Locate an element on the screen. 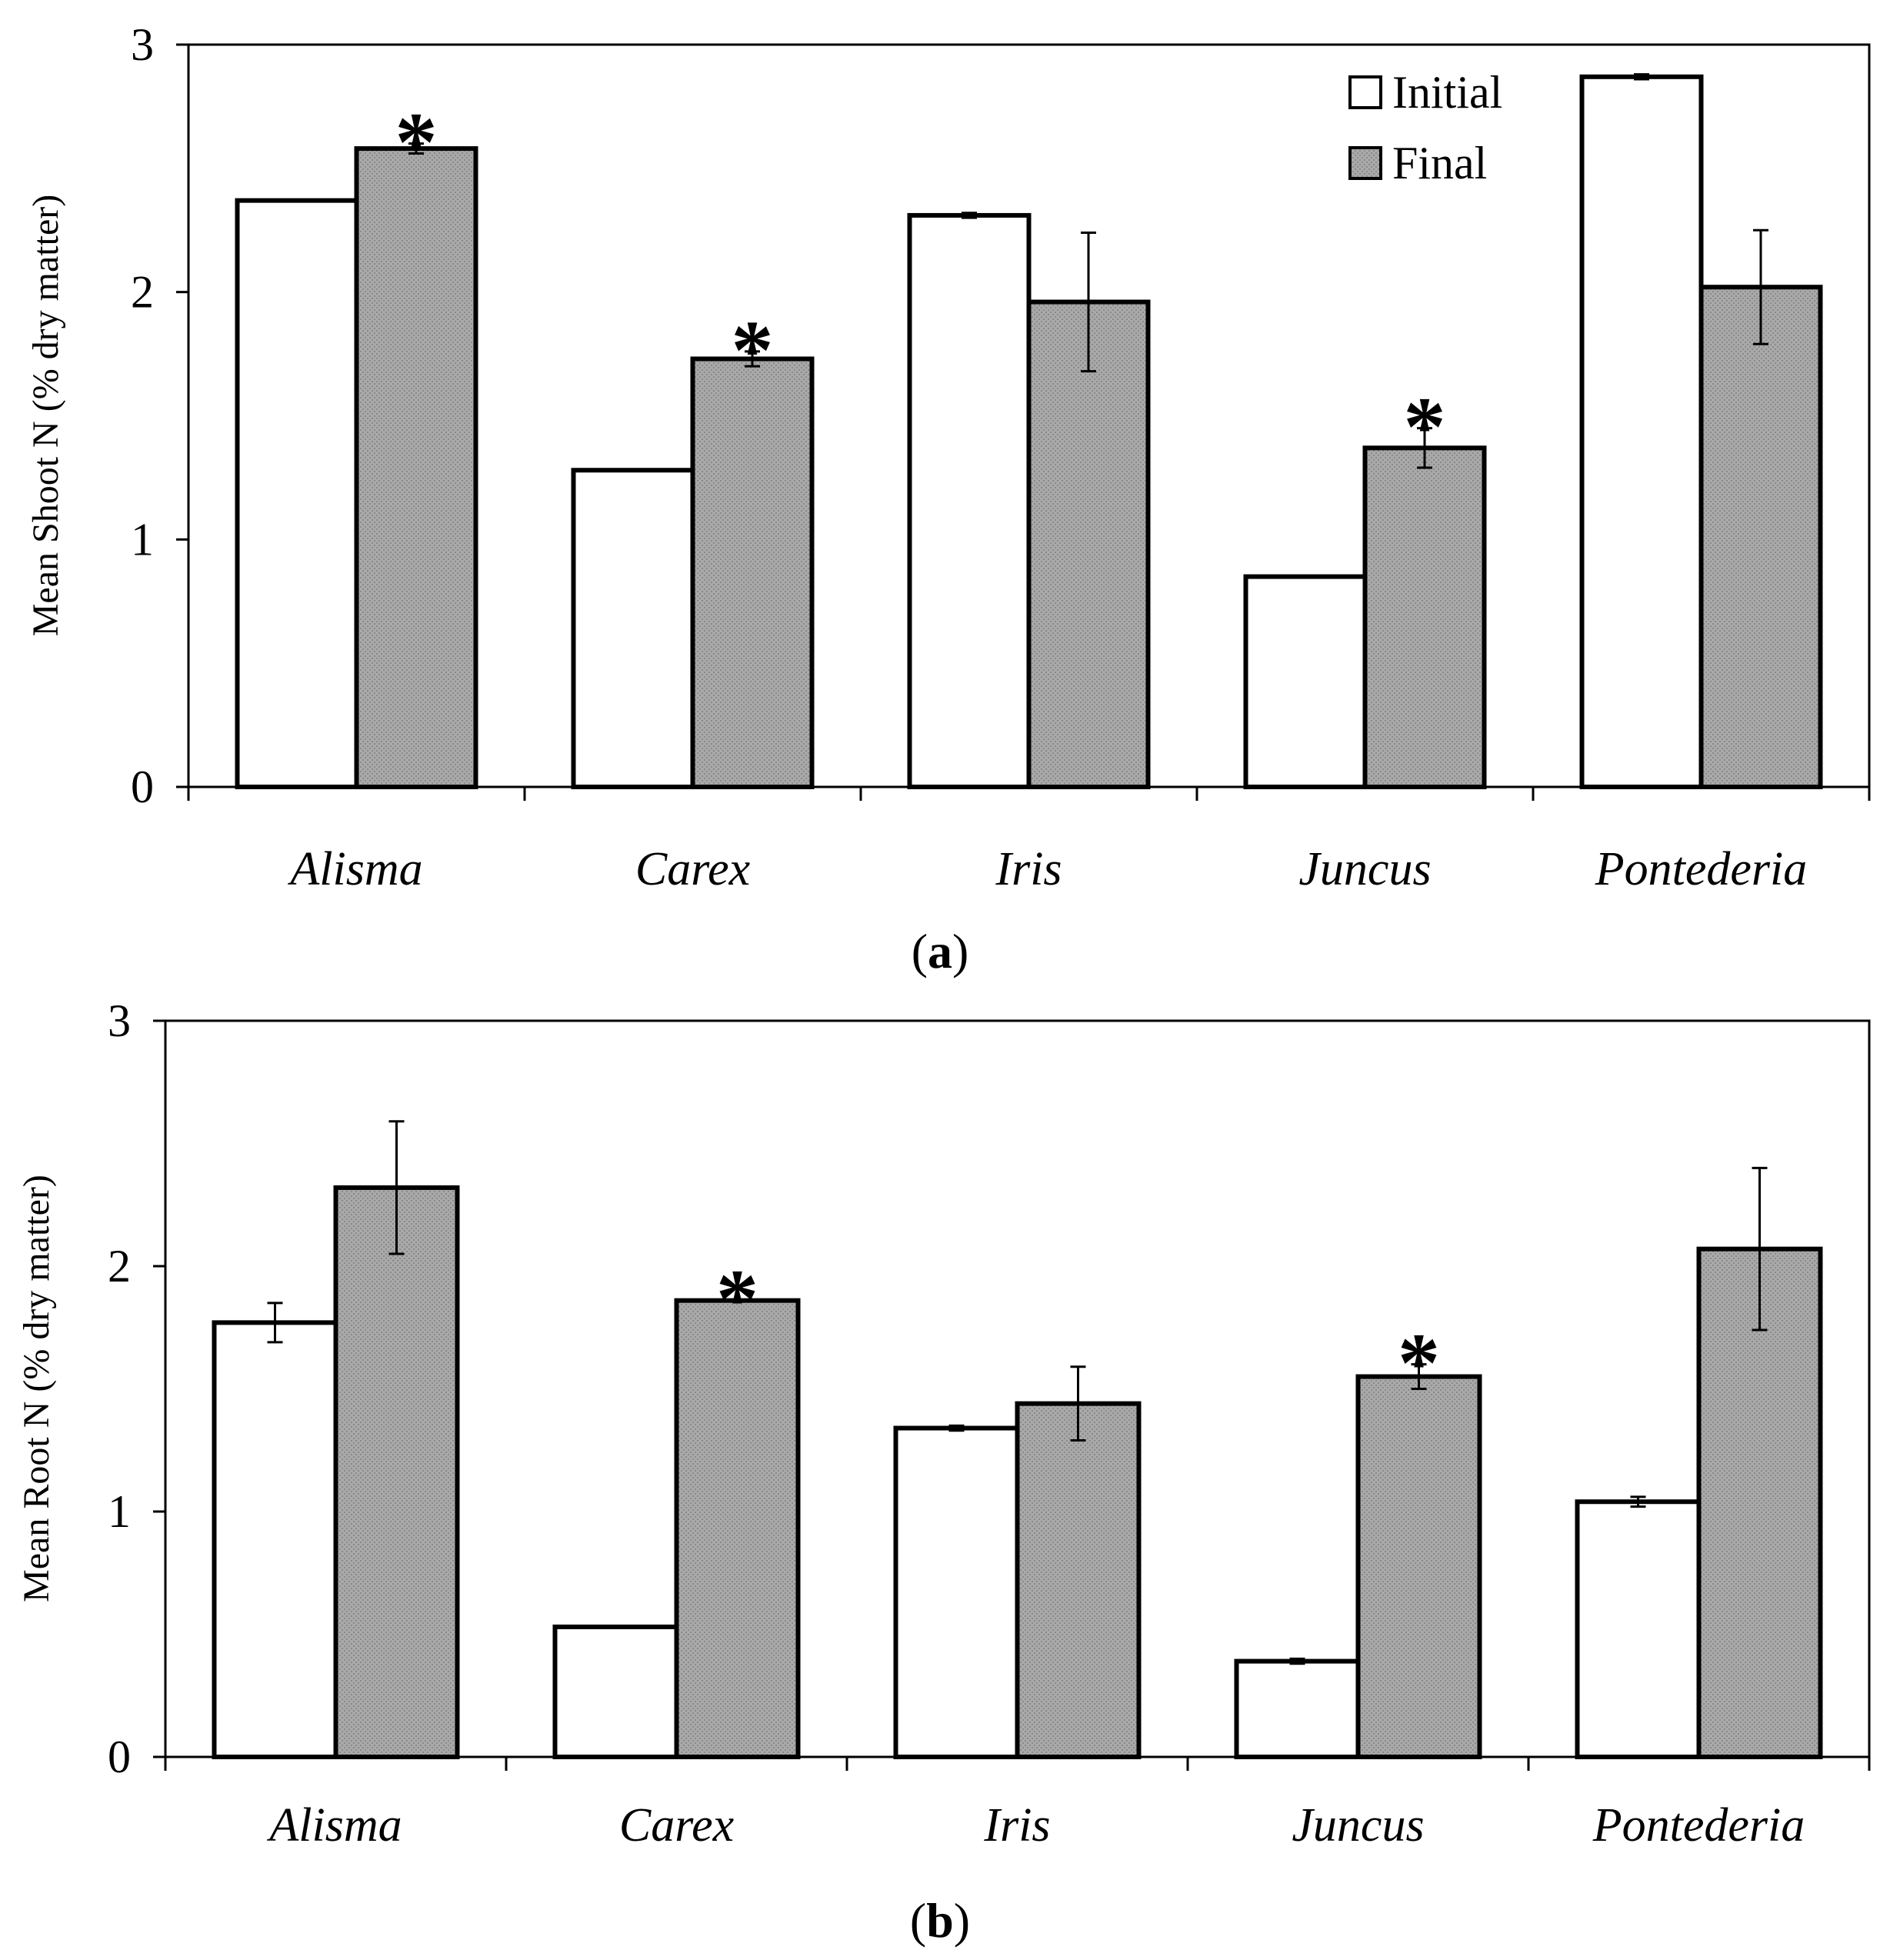 The width and height of the screenshot is (1880, 1960). x-categories-b: Alisma Carex Iris Juncus Pontederia is located at coordinates (1036, 1826).